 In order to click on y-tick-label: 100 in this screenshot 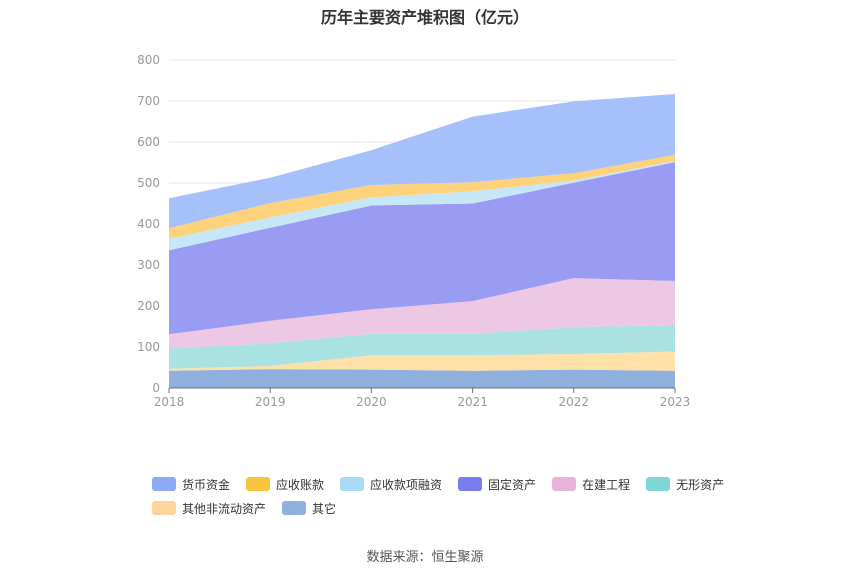, I will do `click(148, 347)`.